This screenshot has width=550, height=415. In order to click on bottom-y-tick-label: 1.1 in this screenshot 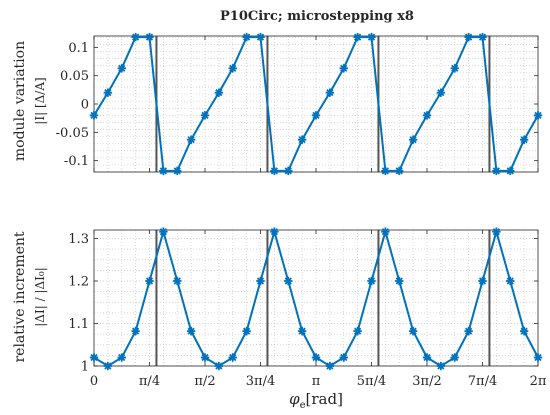, I will do `click(78, 324)`.